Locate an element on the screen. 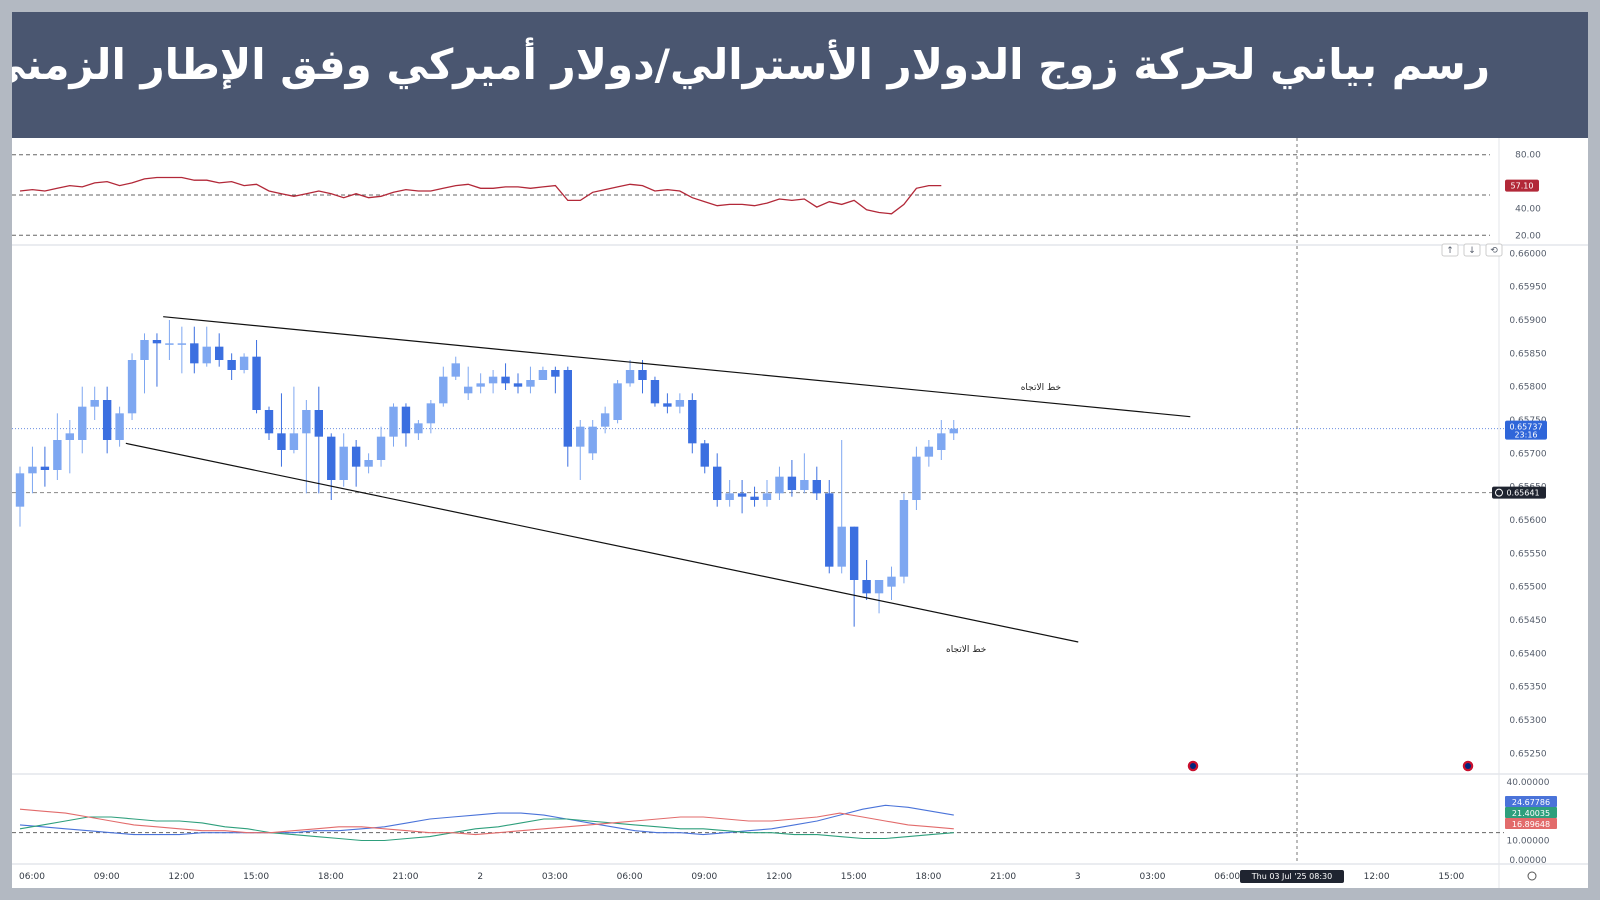 This screenshot has height=900, width=1600. price-tick-label: 0.65700 is located at coordinates (1527, 454).